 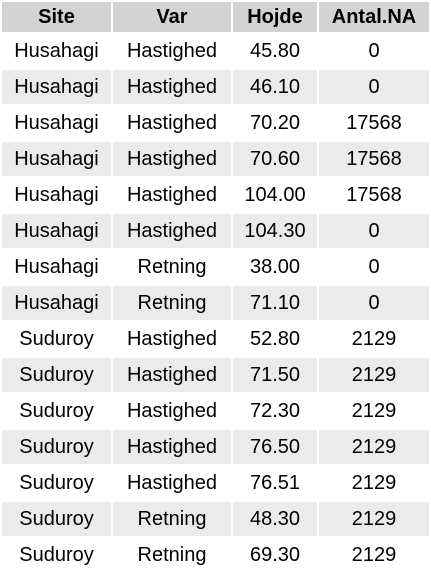 I want to click on hojde-cell: 72.30, so click(x=275, y=411).